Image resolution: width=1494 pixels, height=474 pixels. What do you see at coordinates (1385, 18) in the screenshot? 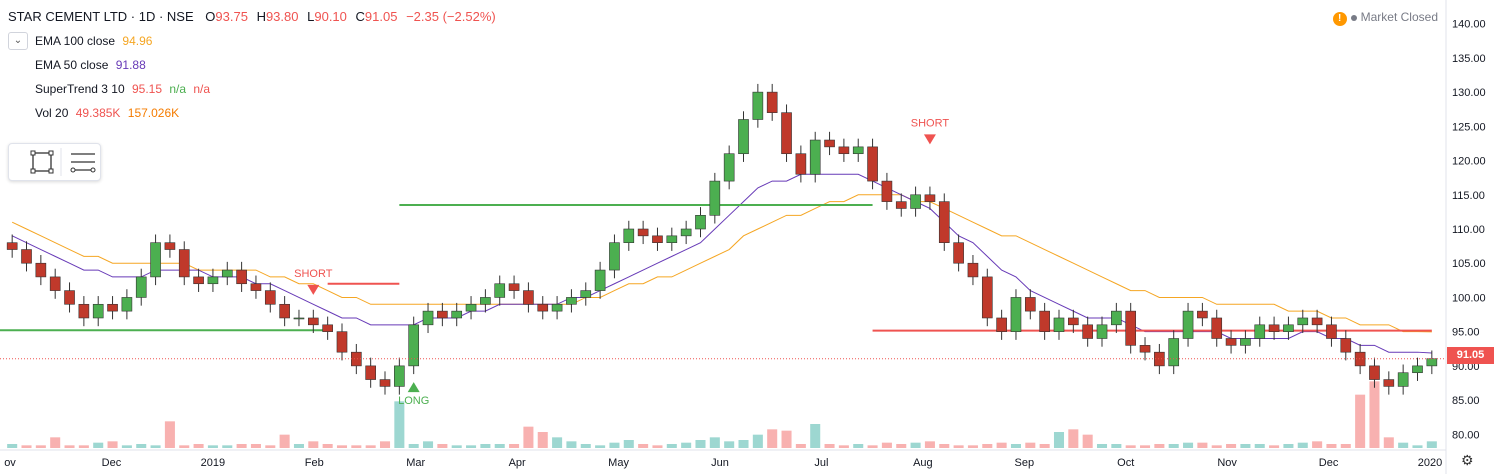
I see `market-status: ! Market Closed` at bounding box center [1385, 18].